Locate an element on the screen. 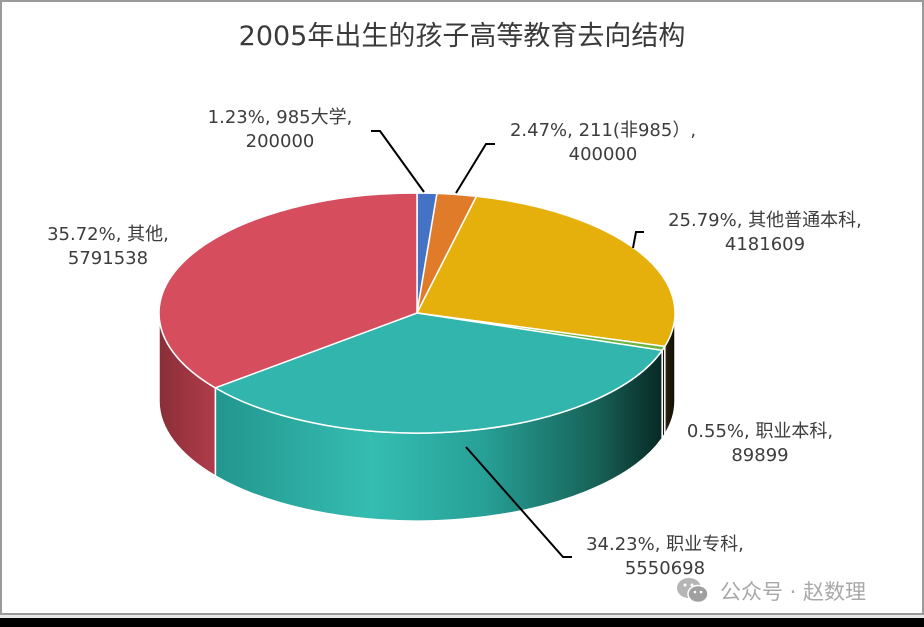  data-label-vocational-bachelor-line2: 89899 is located at coordinates (760, 455).